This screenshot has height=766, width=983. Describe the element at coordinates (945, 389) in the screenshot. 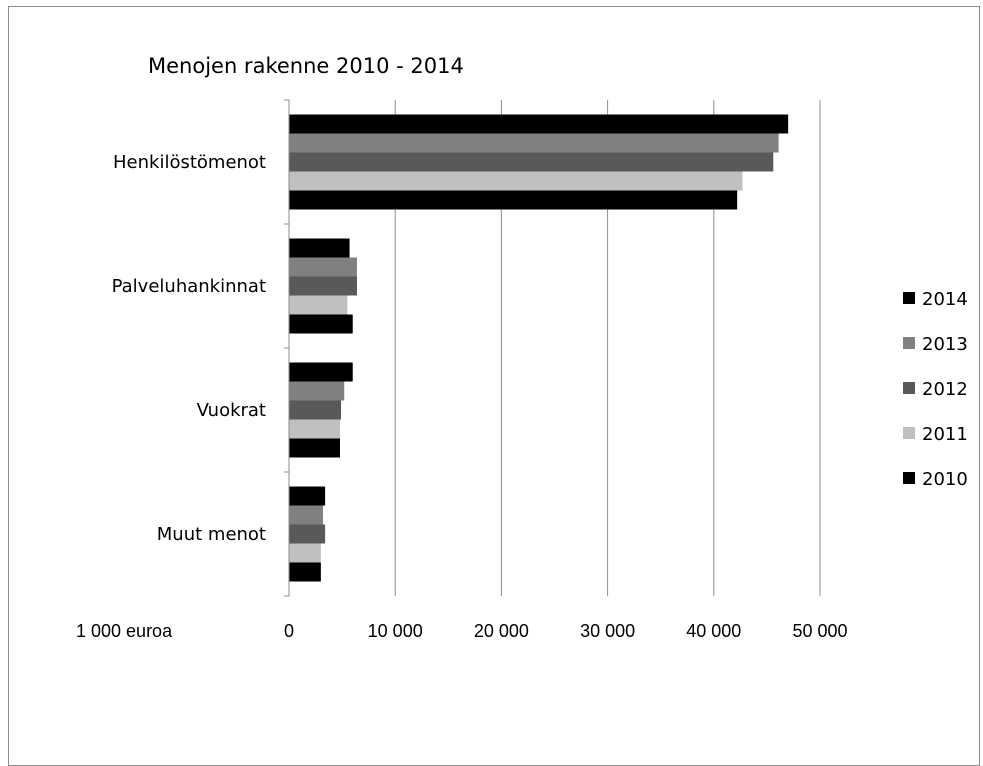

I see `legend-label: 2012` at that location.